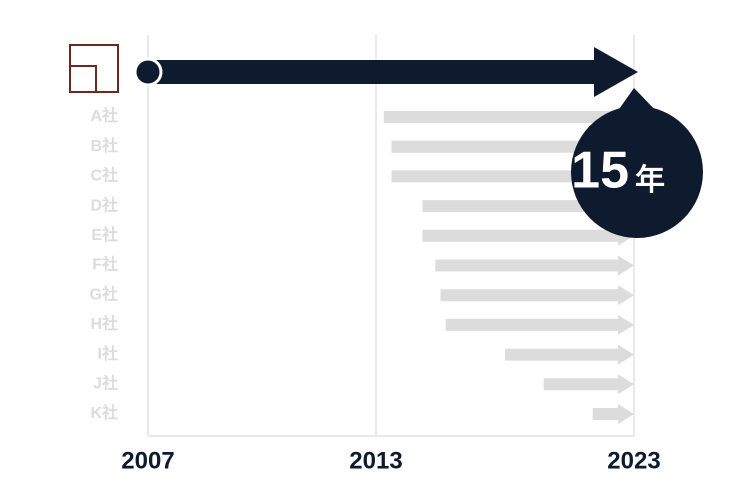 The width and height of the screenshot is (750, 500). I want to click on x-tick-label: 2013, so click(375, 460).